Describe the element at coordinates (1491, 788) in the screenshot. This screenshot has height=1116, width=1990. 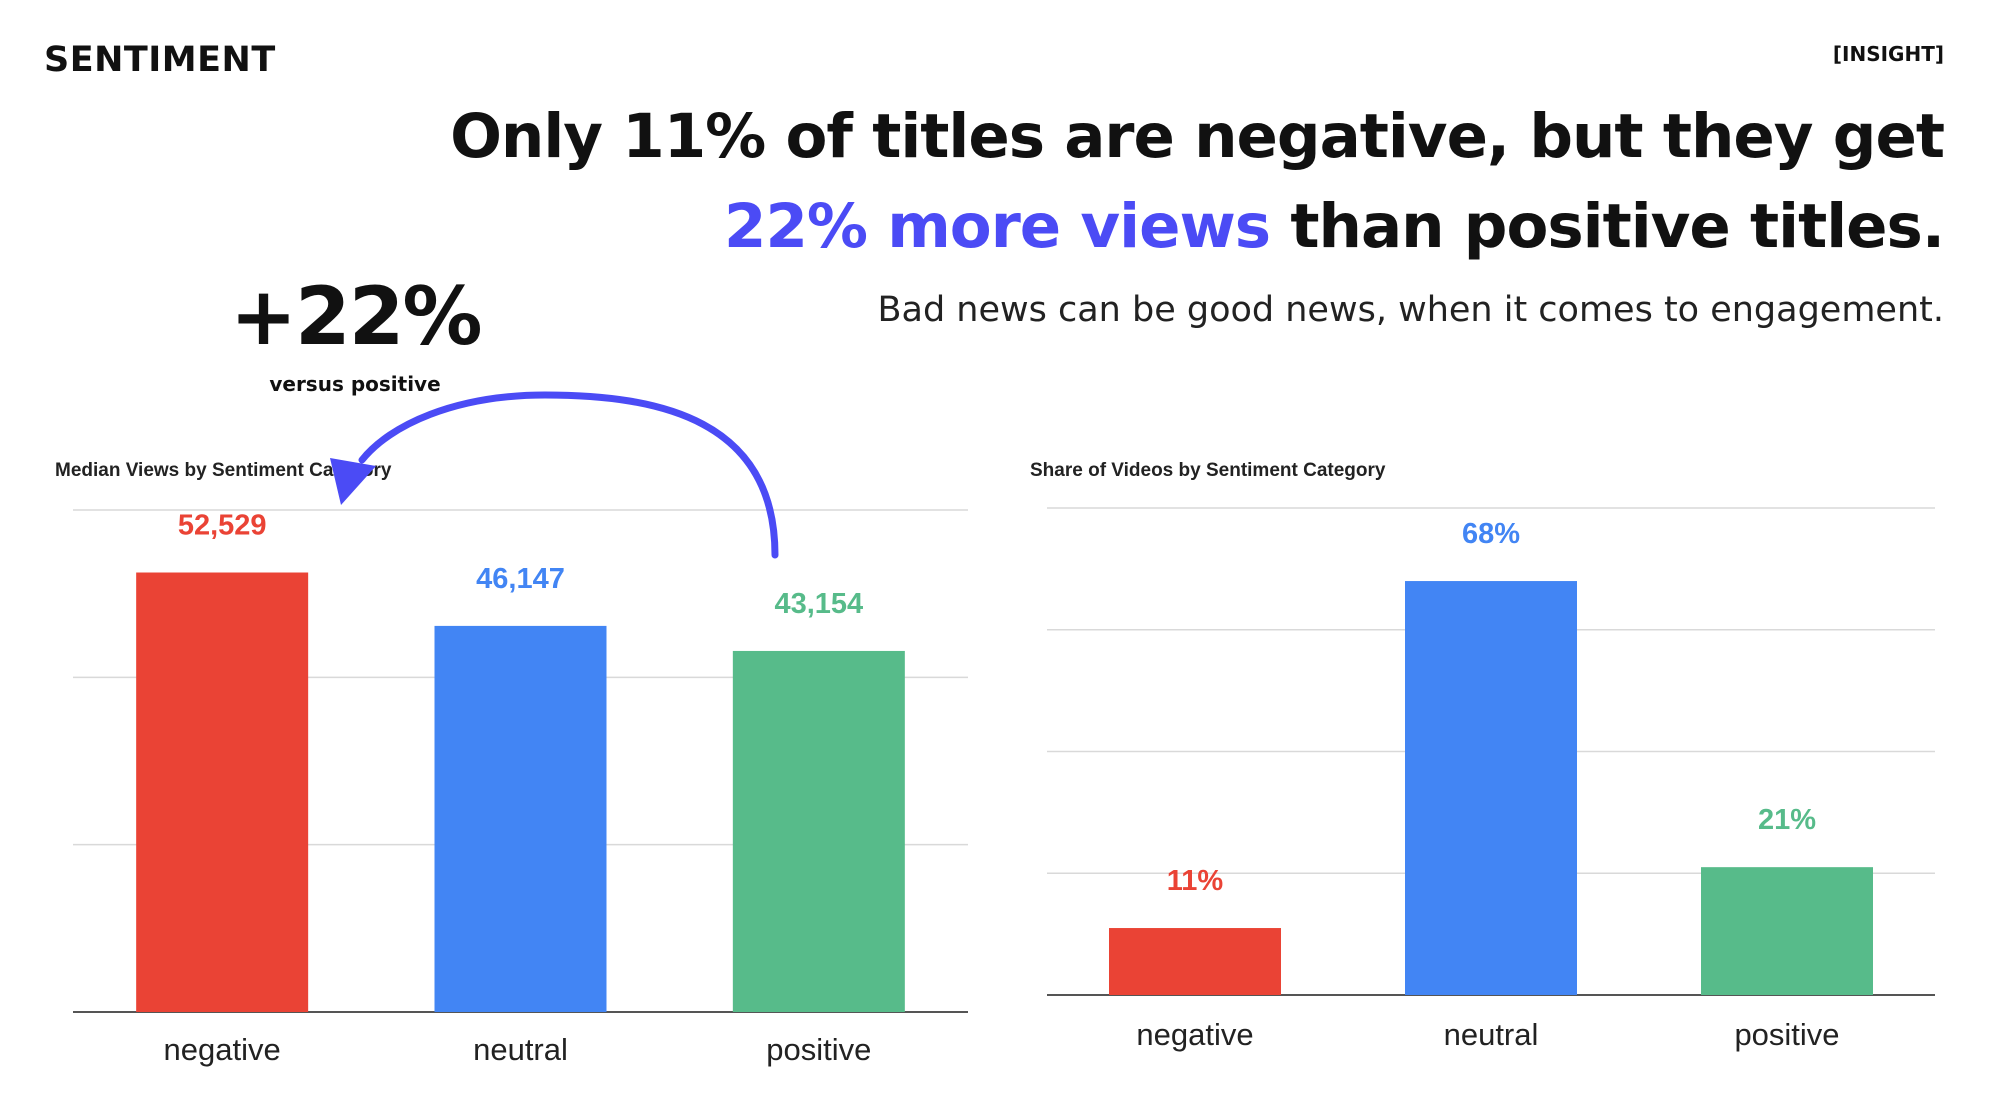
I see `share-of-videos-bar-neutral` at that location.